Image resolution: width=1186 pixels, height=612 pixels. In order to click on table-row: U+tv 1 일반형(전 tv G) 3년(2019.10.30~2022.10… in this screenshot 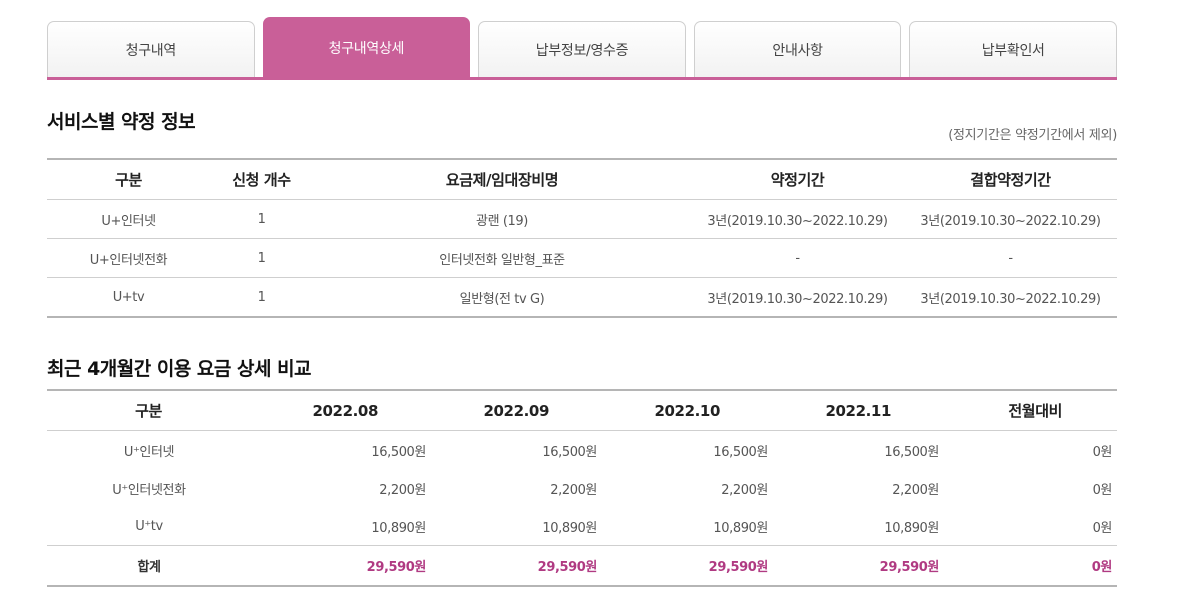, I will do `click(582, 298)`.